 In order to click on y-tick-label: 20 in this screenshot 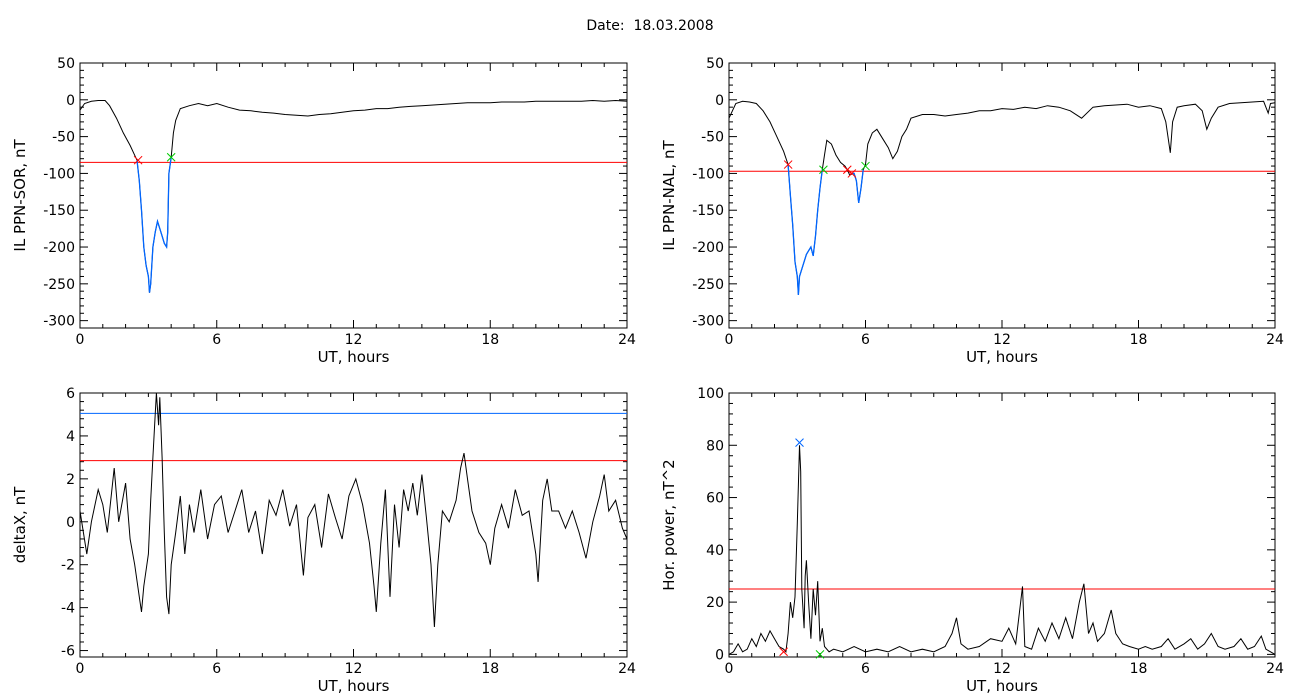, I will do `click(715, 603)`.